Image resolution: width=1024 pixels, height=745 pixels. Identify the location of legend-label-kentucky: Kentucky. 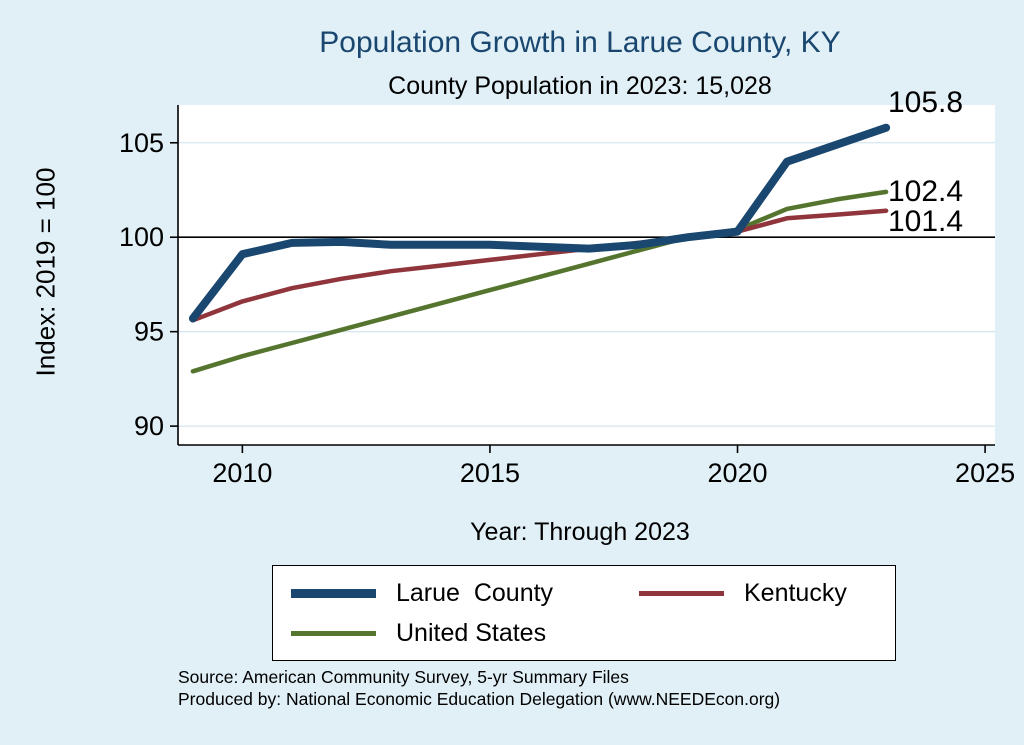
(795, 592).